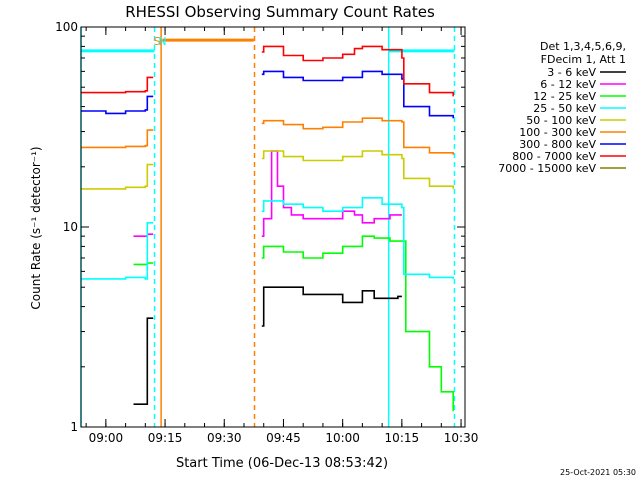 The width and height of the screenshot is (640, 480). I want to click on x-tick-label: 10:30, so click(461, 438).